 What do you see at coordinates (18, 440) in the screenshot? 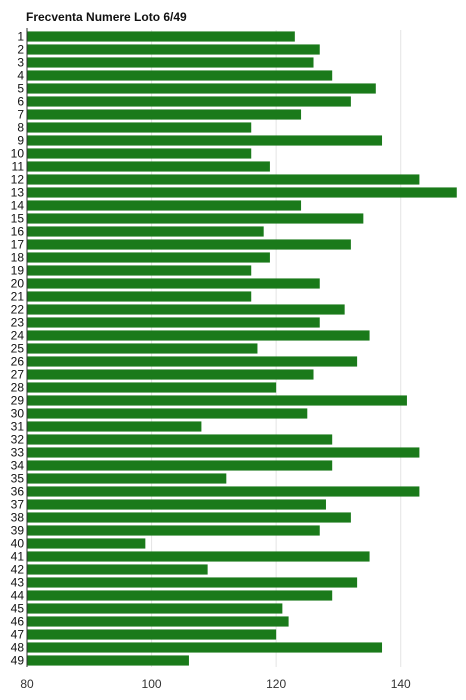
I see `y-category-label: 32` at bounding box center [18, 440].